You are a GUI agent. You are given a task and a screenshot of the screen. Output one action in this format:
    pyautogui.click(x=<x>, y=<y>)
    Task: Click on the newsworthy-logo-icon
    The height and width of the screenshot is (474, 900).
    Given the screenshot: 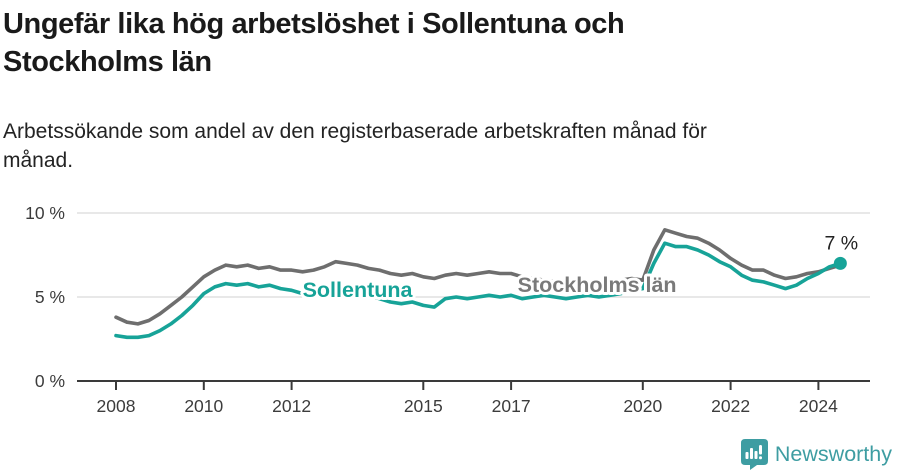 What is the action you would take?
    pyautogui.click(x=754, y=454)
    